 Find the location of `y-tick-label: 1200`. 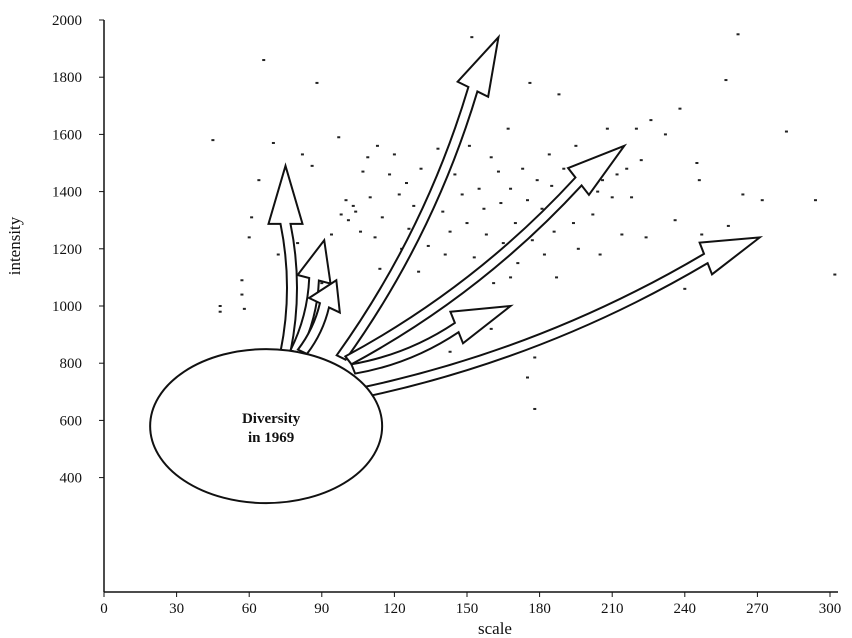

y-tick-label: 1200 is located at coordinates (67, 250).